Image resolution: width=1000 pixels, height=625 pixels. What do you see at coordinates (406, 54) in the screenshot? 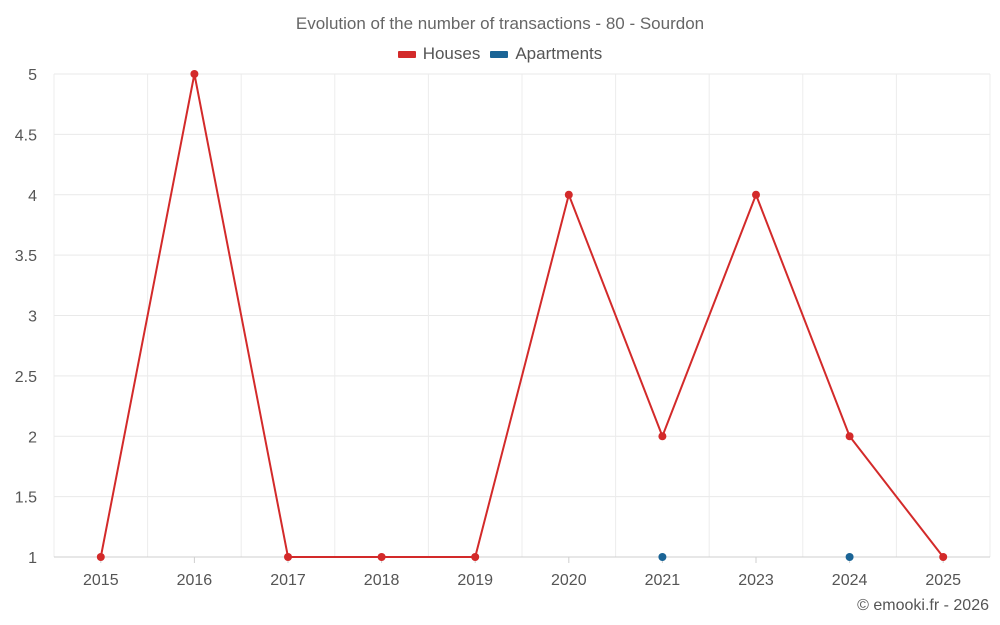
I see `legend-swatch-houses` at bounding box center [406, 54].